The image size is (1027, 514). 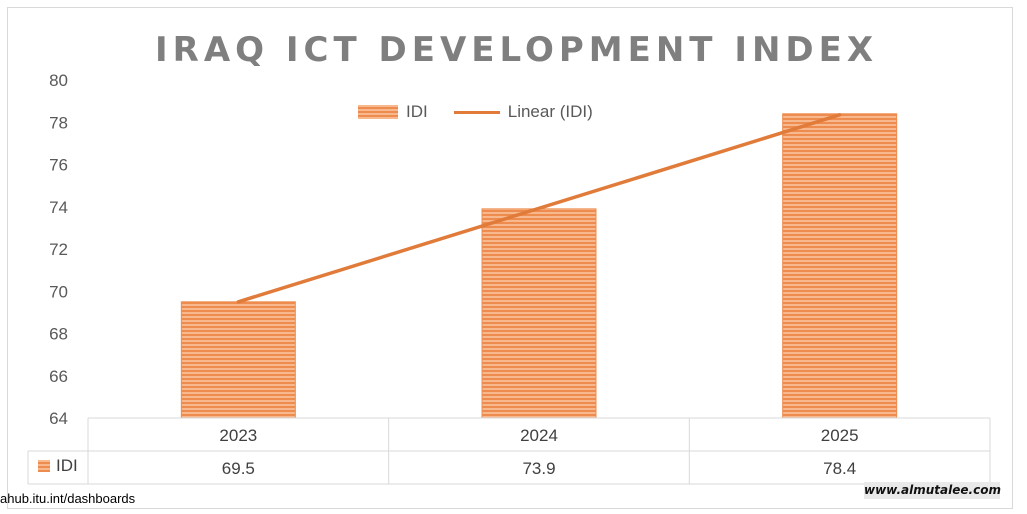 I want to click on watermark: www.almutalee.com, so click(x=932, y=490).